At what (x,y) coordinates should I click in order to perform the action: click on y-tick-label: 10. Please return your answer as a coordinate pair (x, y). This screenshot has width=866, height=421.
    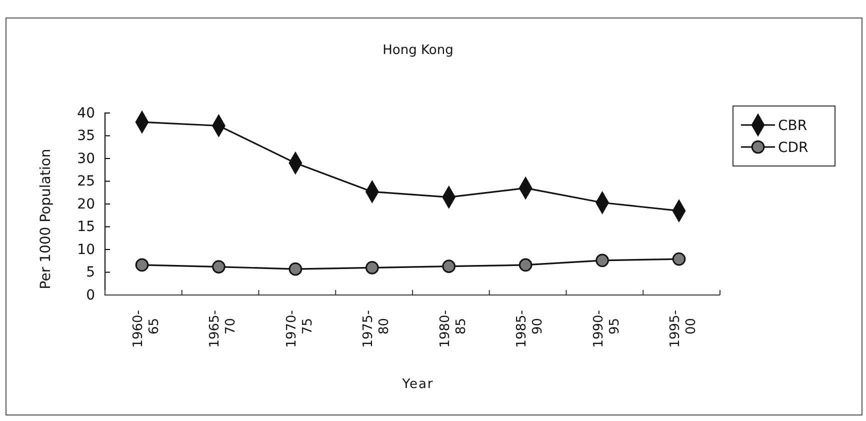
    Looking at the image, I should click on (86, 250).